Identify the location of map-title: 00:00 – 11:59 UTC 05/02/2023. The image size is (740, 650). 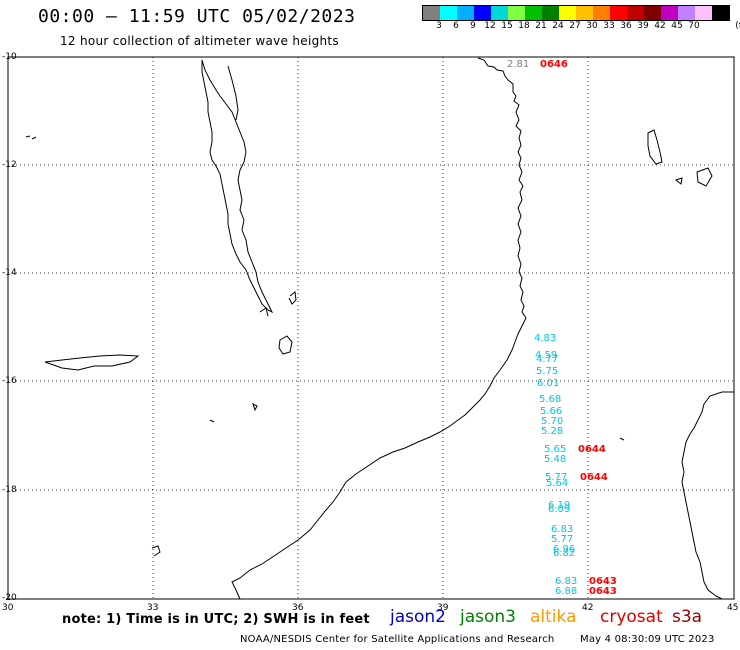
(197, 16).